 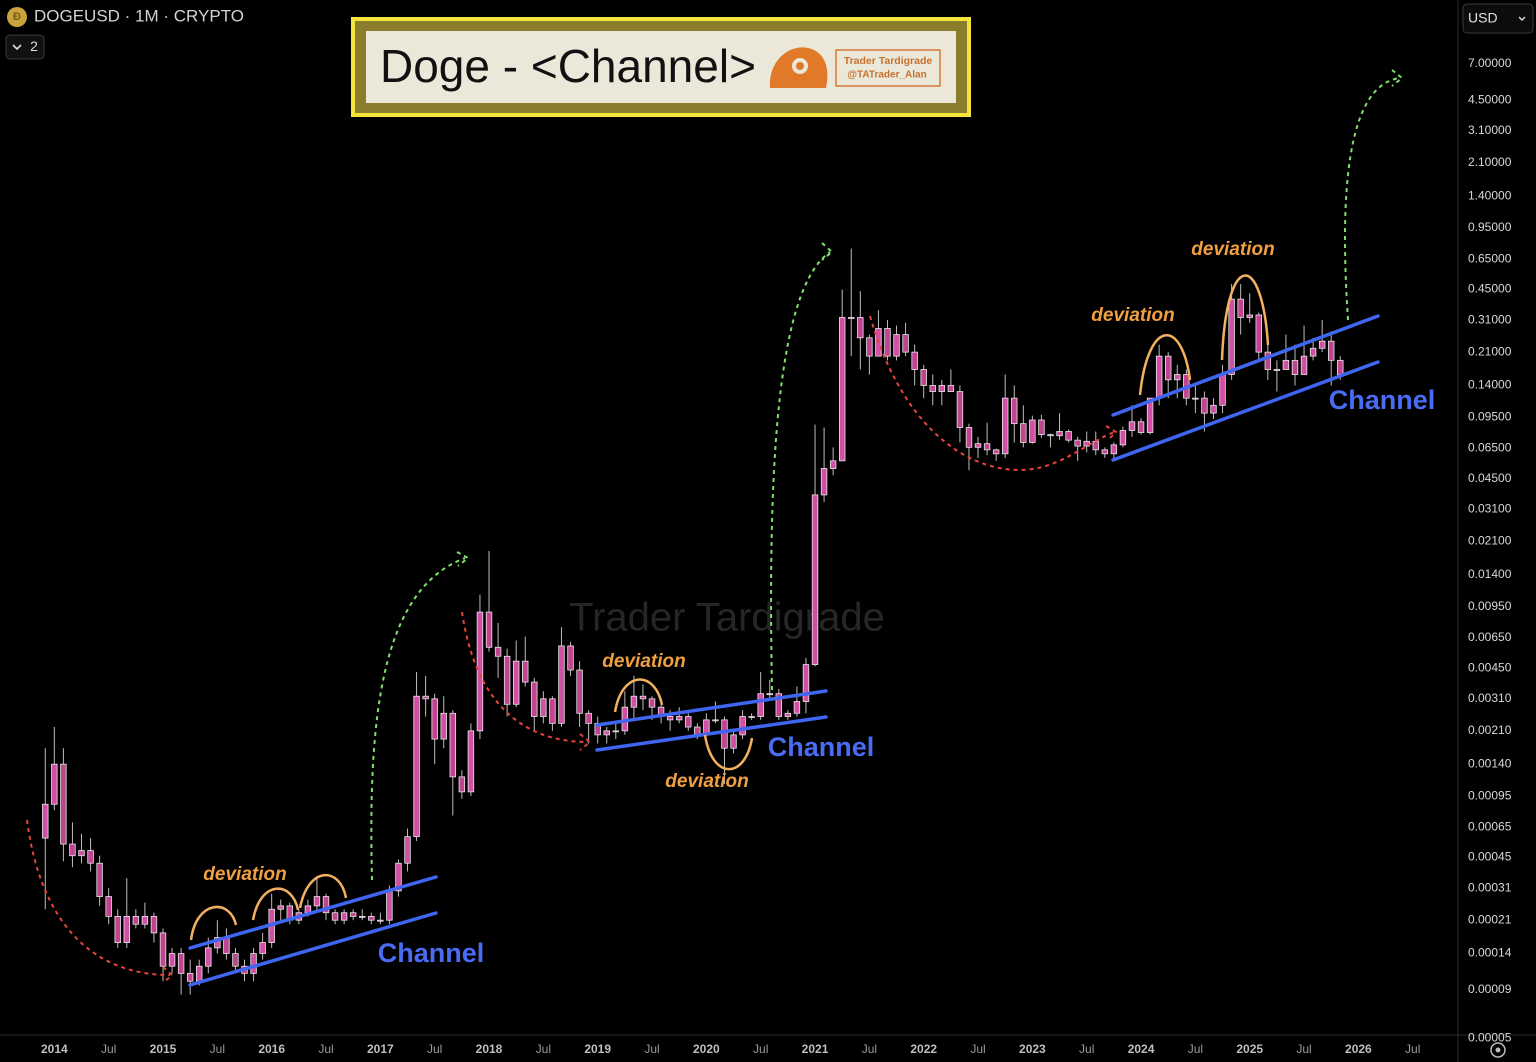 What do you see at coordinates (244, 874) in the screenshot?
I see `annotation: deviation` at bounding box center [244, 874].